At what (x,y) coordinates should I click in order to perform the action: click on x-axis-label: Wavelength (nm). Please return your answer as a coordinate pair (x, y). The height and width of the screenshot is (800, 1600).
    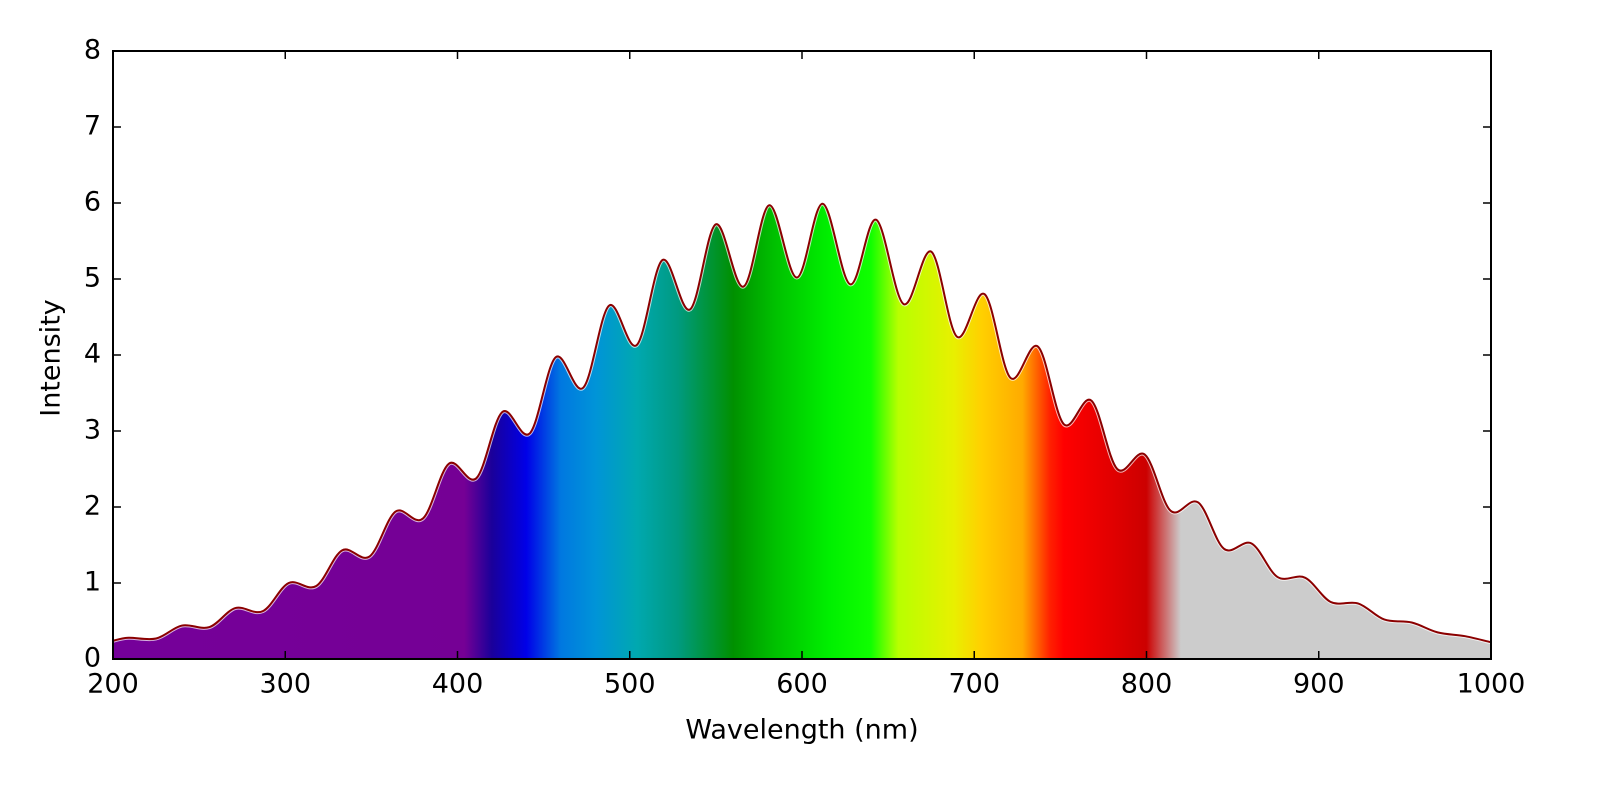
    Looking at the image, I should click on (801, 730).